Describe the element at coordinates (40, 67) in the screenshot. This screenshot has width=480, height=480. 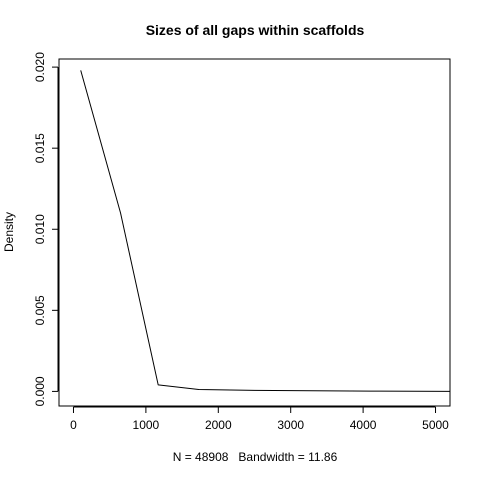
I see `y-tick-label: 0.020` at that location.